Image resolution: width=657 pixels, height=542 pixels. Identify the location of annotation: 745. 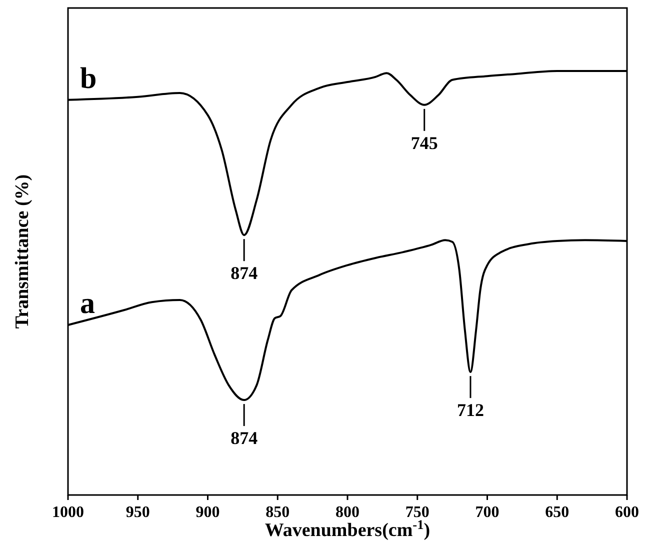
(424, 142).